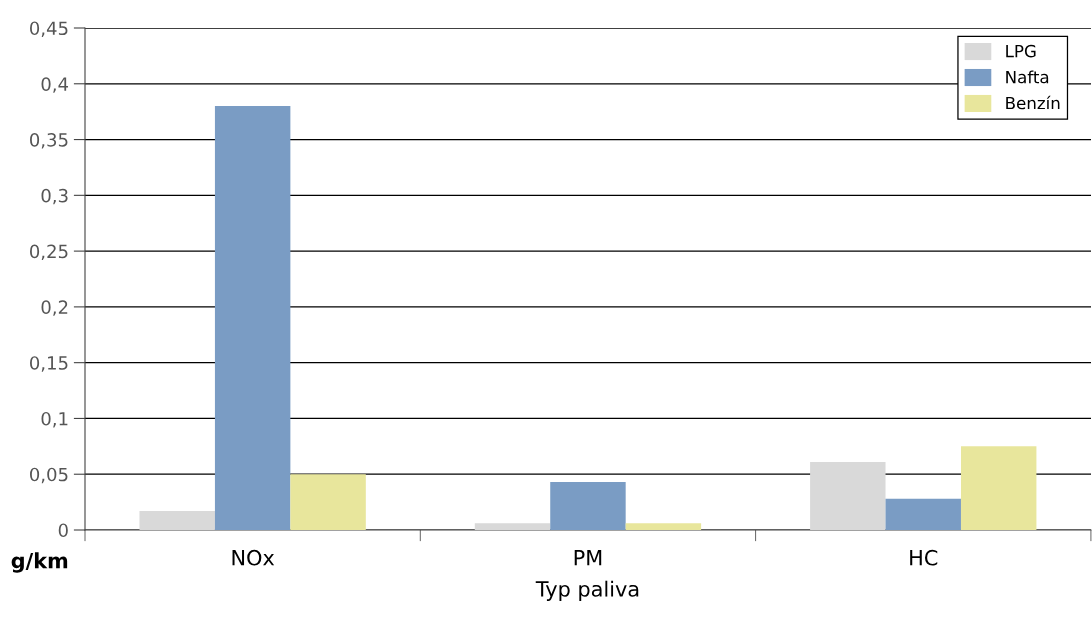 The height and width of the screenshot is (623, 1092). Describe the element at coordinates (1027, 77) in the screenshot. I see `legend-label: Nafta` at that location.